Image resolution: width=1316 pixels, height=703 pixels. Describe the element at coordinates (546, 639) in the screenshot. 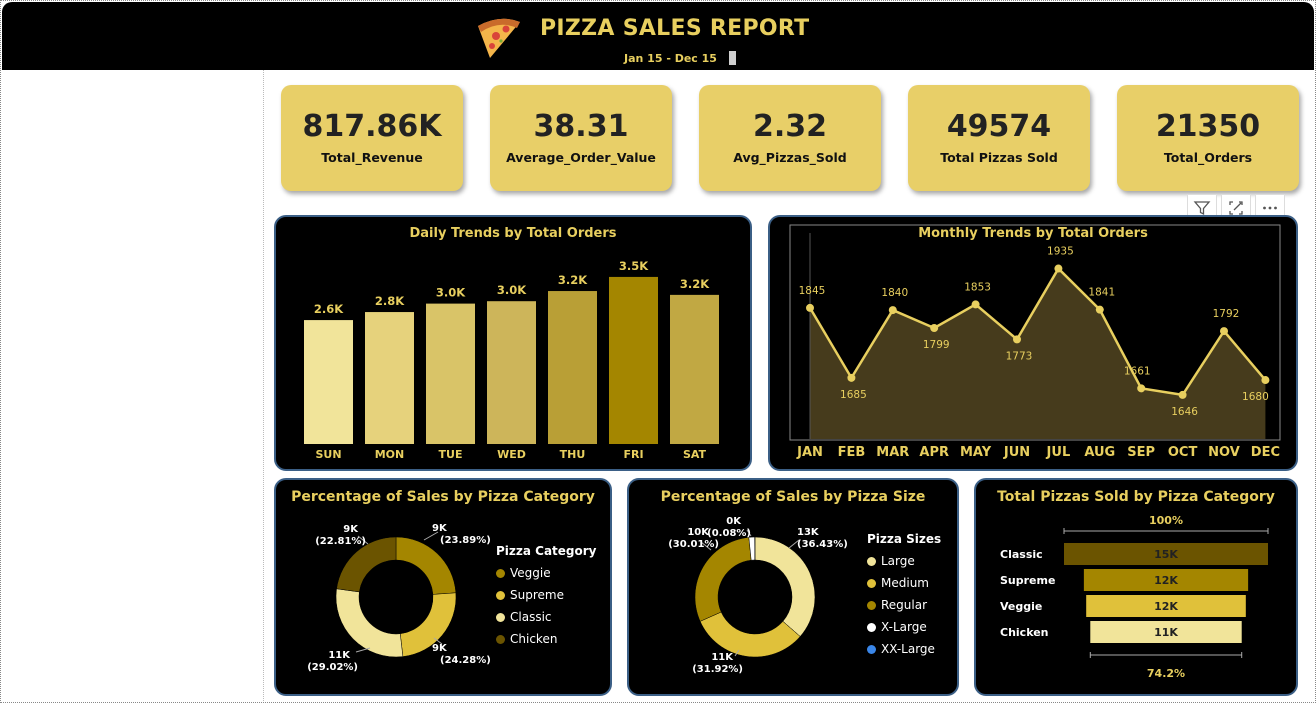

I see `legend-item: Chicken` at that location.